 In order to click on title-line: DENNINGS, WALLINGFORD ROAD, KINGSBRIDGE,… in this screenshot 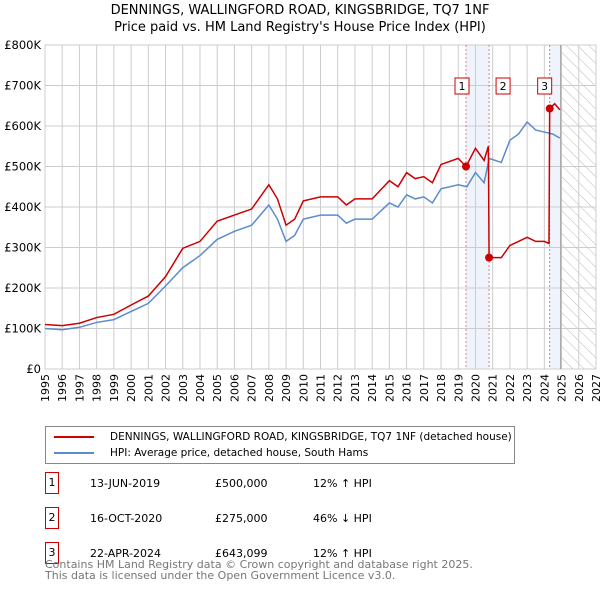, I will do `click(300, 10)`.